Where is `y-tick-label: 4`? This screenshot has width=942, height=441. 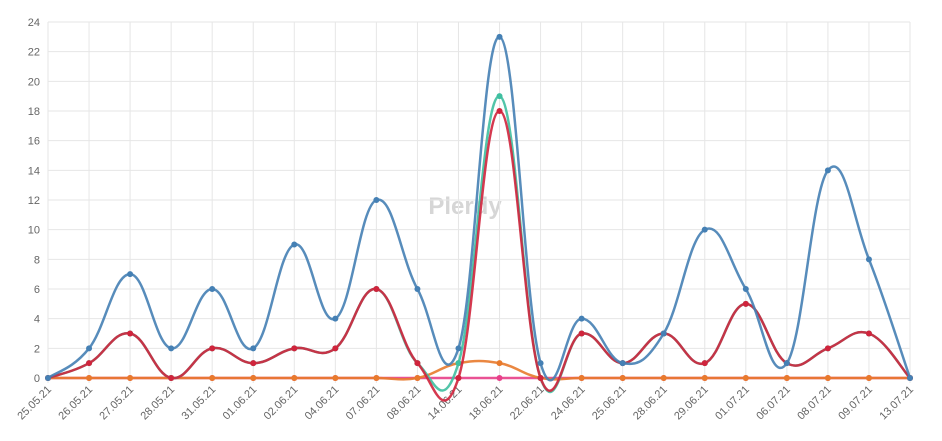
y-tick-label: 4 is located at coordinates (37, 320).